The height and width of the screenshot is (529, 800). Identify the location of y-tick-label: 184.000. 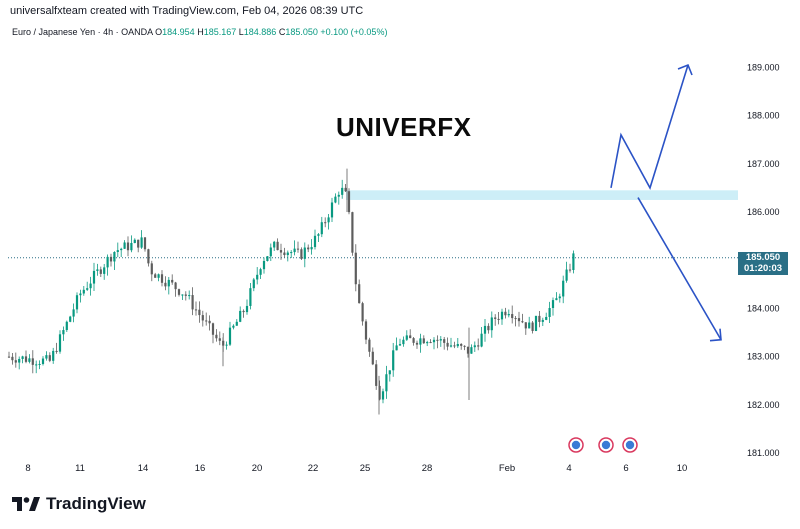
(763, 308).